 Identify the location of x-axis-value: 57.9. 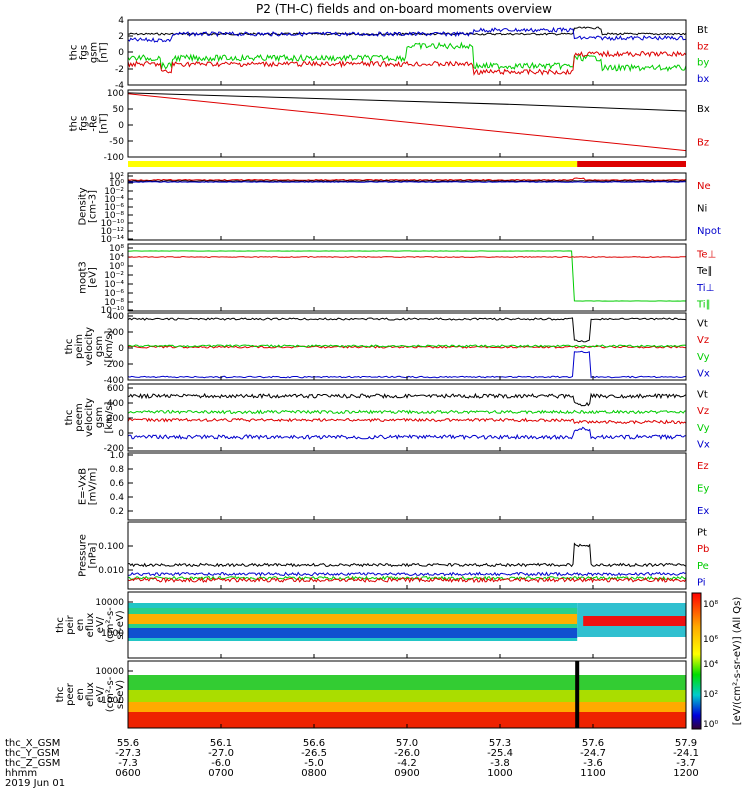
(686, 743).